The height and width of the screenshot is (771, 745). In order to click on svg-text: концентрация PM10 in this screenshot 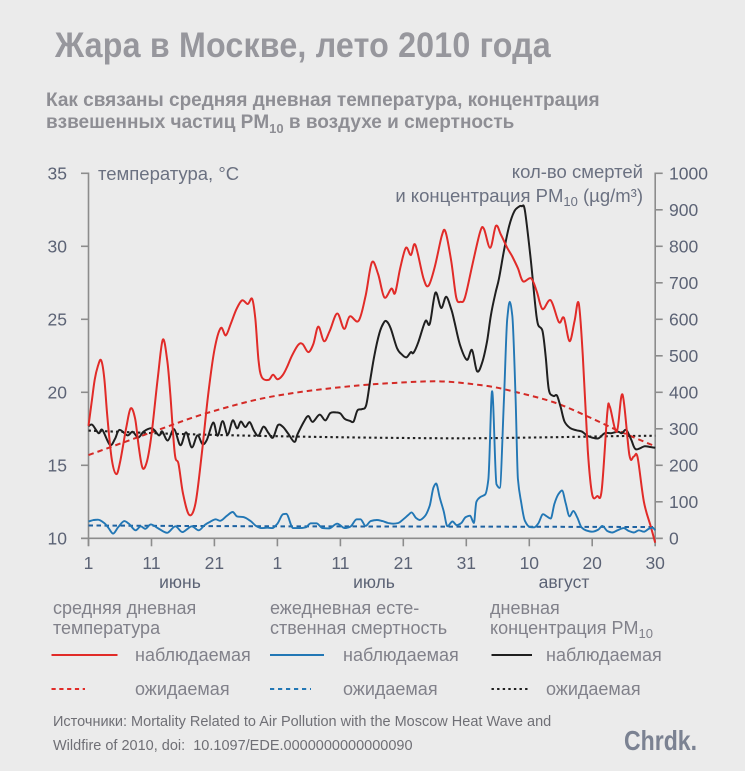, I will do `click(571, 629)`.